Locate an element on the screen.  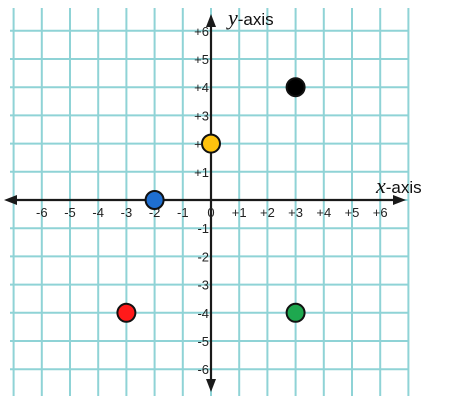
y-tick-label: -5 is located at coordinates (203, 341).